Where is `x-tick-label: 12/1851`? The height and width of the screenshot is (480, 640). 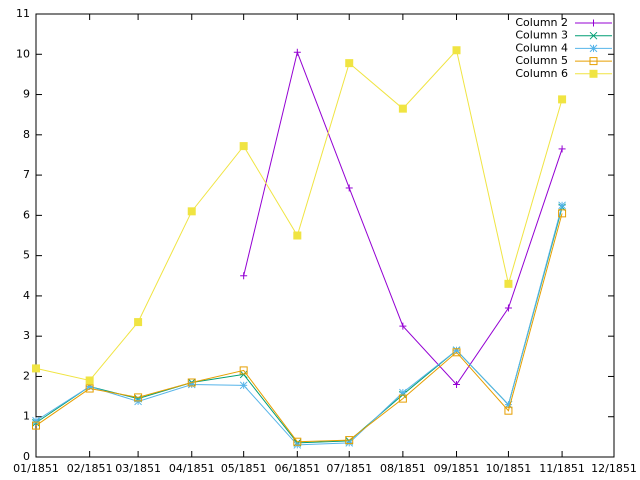 x-tick-label: 12/1851 is located at coordinates (614, 468).